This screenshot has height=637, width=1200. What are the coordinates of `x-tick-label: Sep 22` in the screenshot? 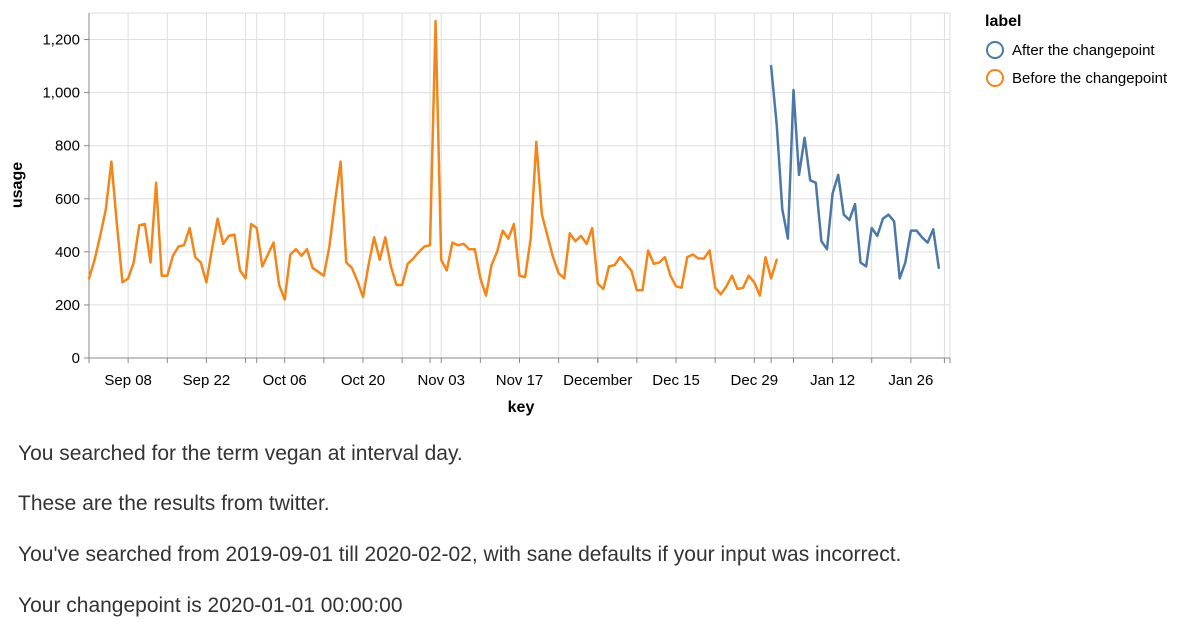 It's located at (207, 380).